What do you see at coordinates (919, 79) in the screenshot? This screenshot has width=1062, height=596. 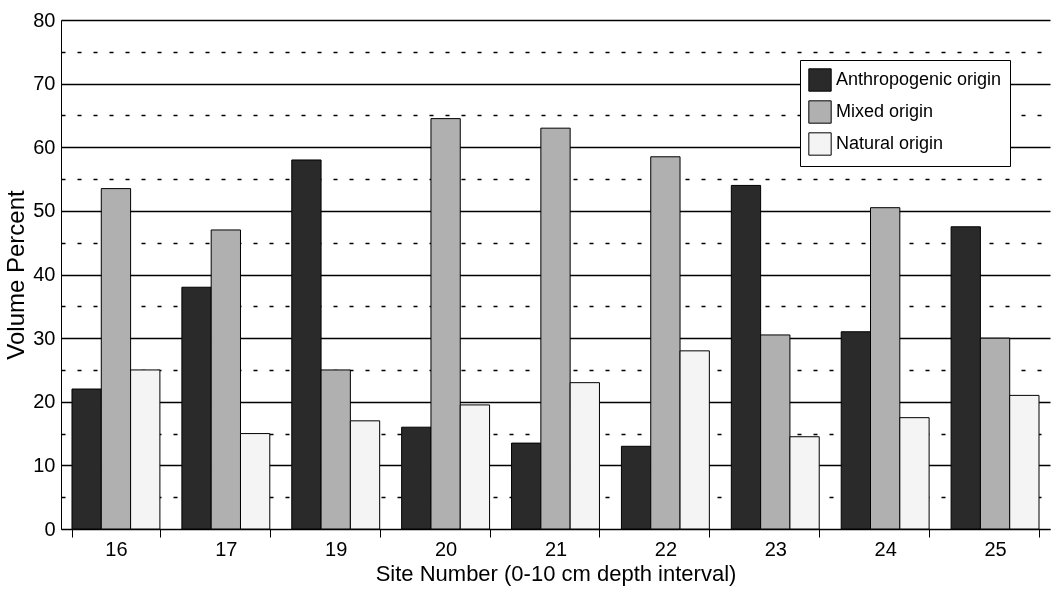 I see `legend-label: Anthropogenic origin` at bounding box center [919, 79].